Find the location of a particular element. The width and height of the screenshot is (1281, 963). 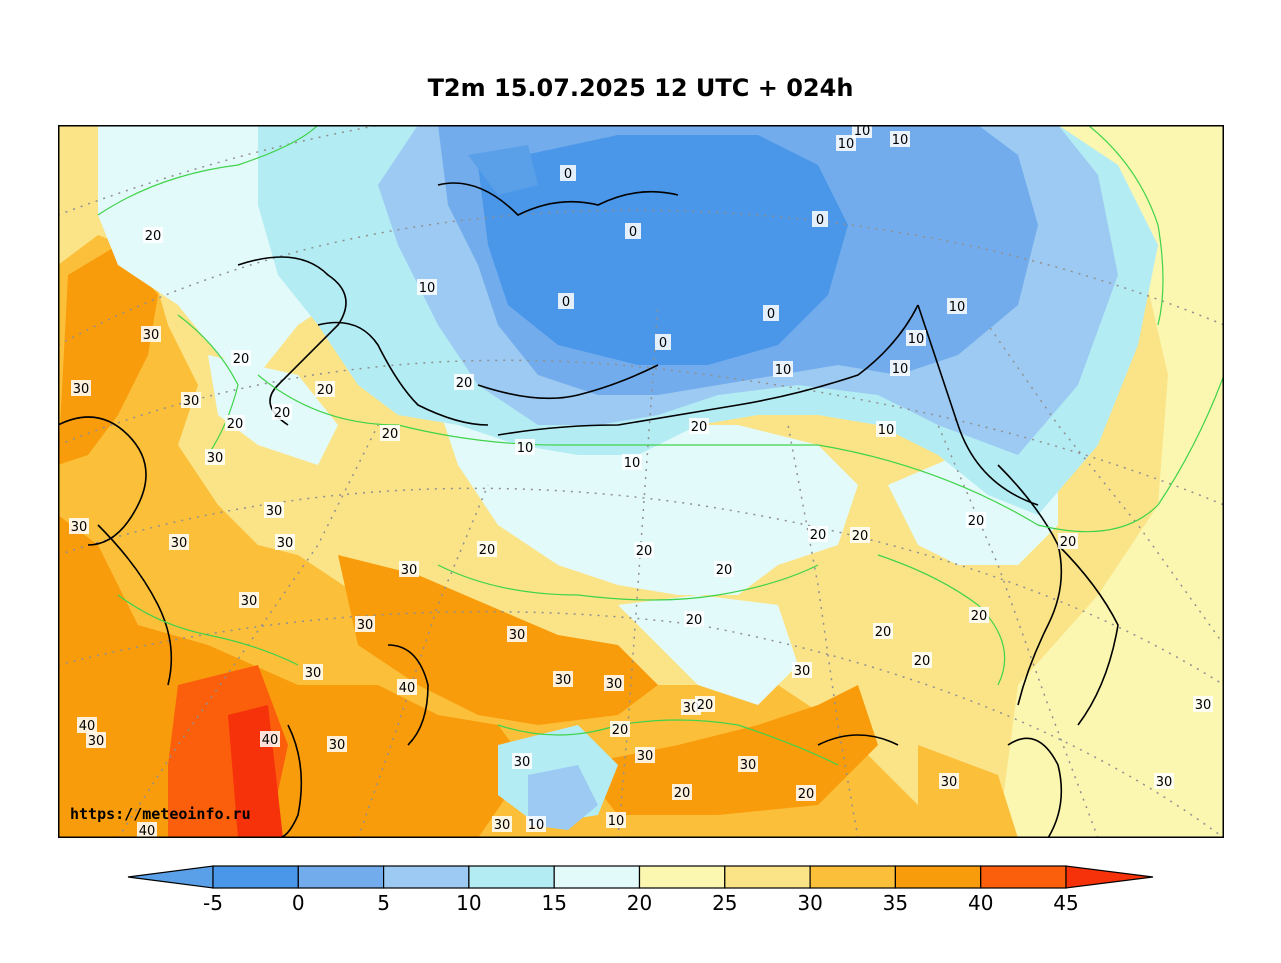

colorbar-tick-label: 15 is located at coordinates (553, 903).